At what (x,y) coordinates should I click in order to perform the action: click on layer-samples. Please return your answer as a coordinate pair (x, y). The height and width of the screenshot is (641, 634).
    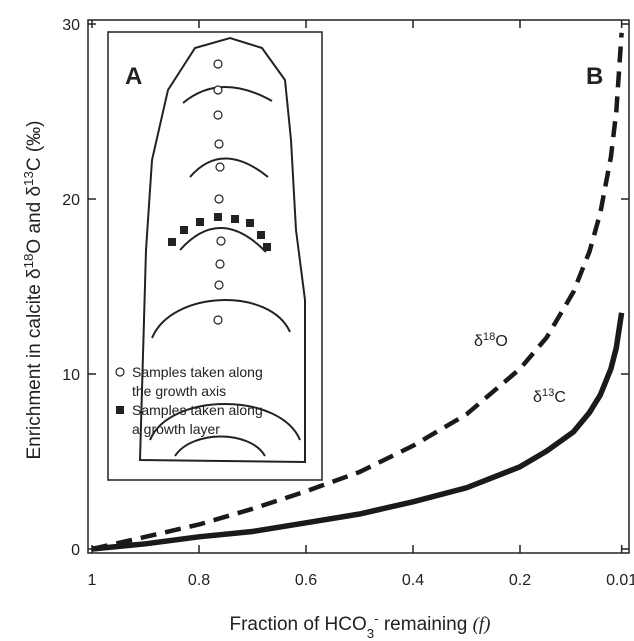
    Looking at the image, I should click on (219, 232).